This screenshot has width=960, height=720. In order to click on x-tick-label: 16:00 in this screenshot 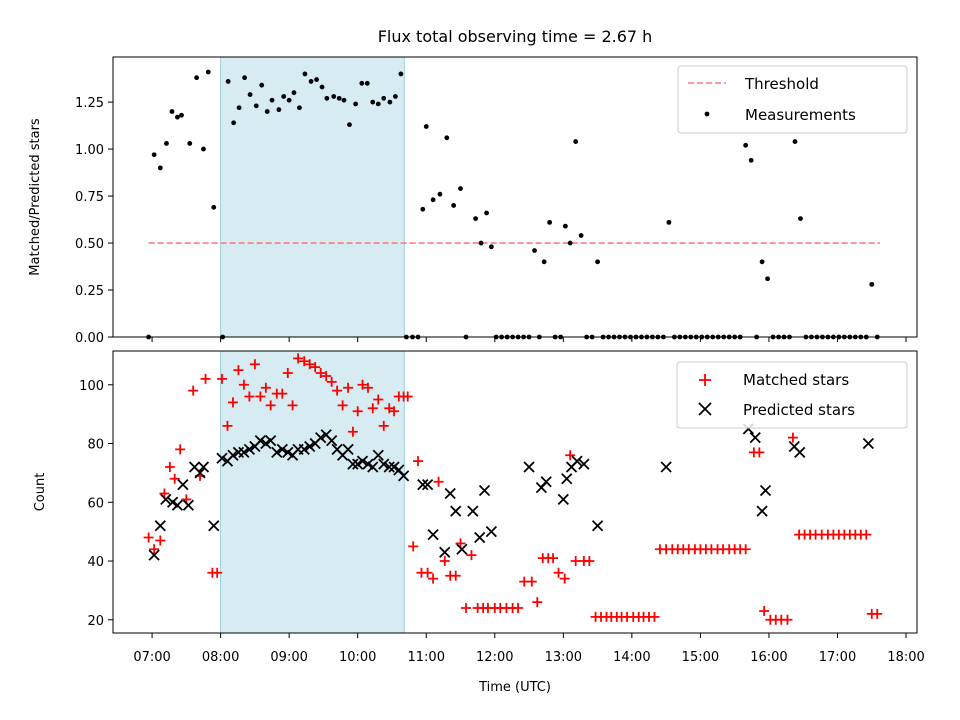, I will do `click(768, 657)`.